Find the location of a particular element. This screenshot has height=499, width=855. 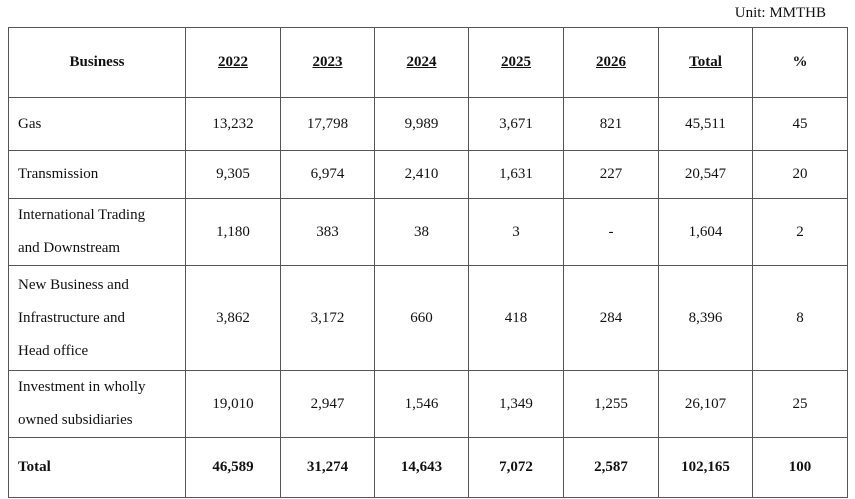

value-cell: 8 is located at coordinates (800, 318).